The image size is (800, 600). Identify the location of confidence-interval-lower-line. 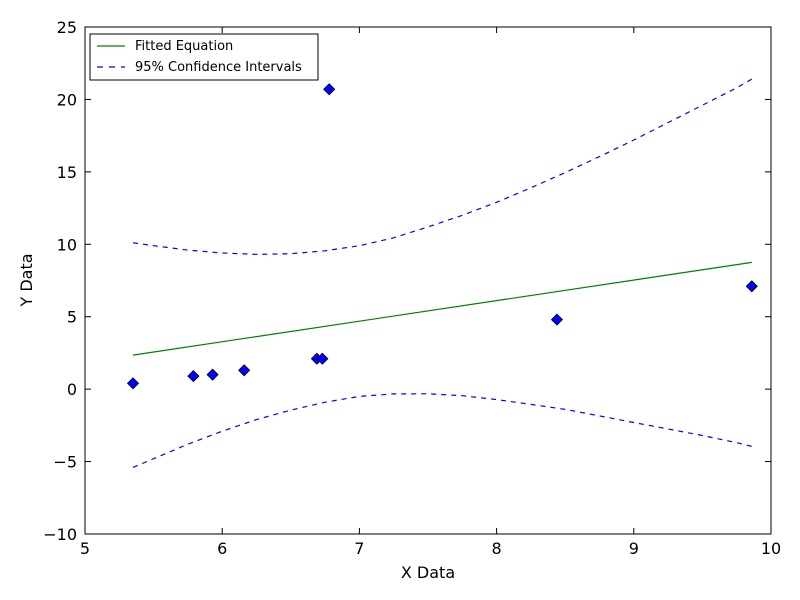
(442, 430).